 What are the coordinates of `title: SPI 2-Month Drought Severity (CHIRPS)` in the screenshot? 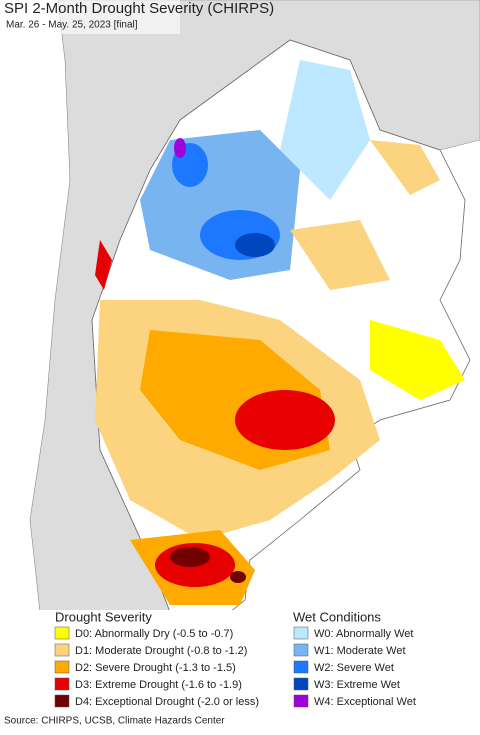 It's located at (139, 8).